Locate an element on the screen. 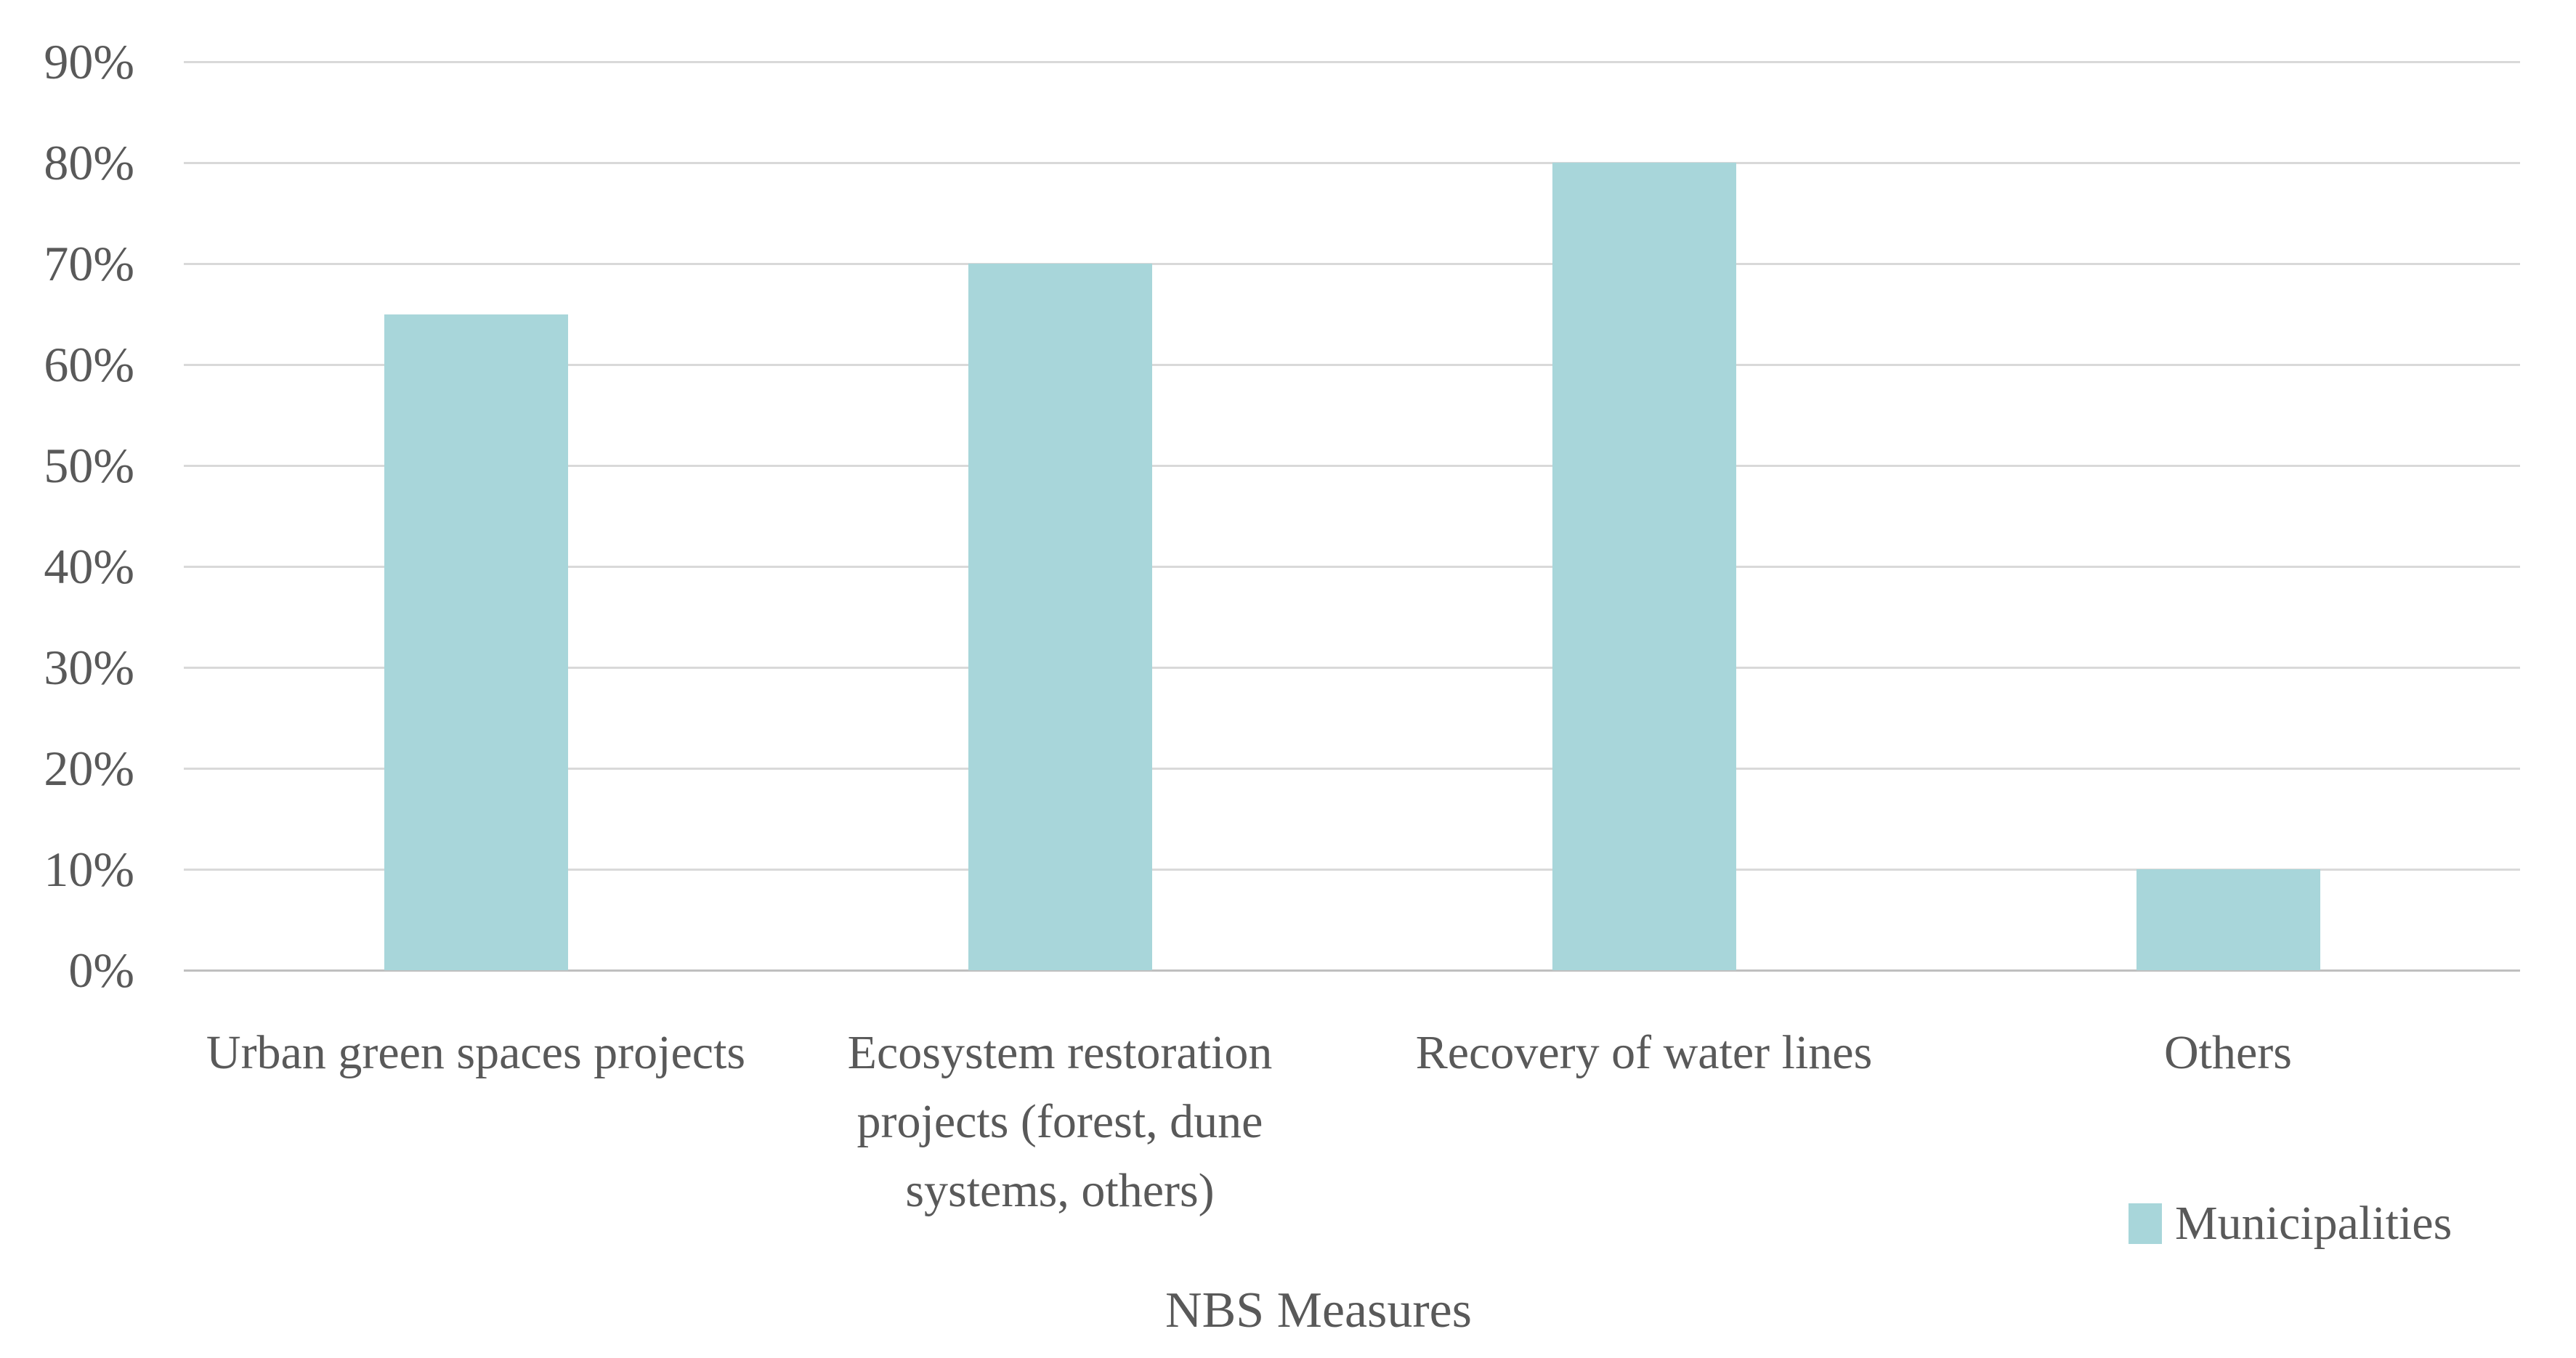  x-category-label-4: Others is located at coordinates (2228, 1052).